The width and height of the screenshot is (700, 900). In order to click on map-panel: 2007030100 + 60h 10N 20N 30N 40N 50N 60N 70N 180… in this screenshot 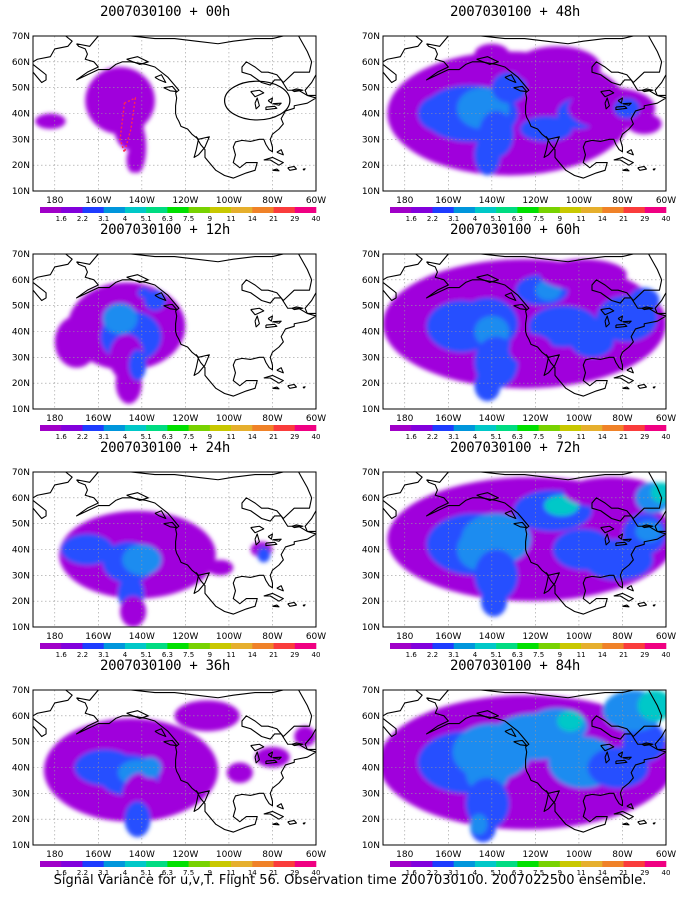, I will do `click(515, 331)`.